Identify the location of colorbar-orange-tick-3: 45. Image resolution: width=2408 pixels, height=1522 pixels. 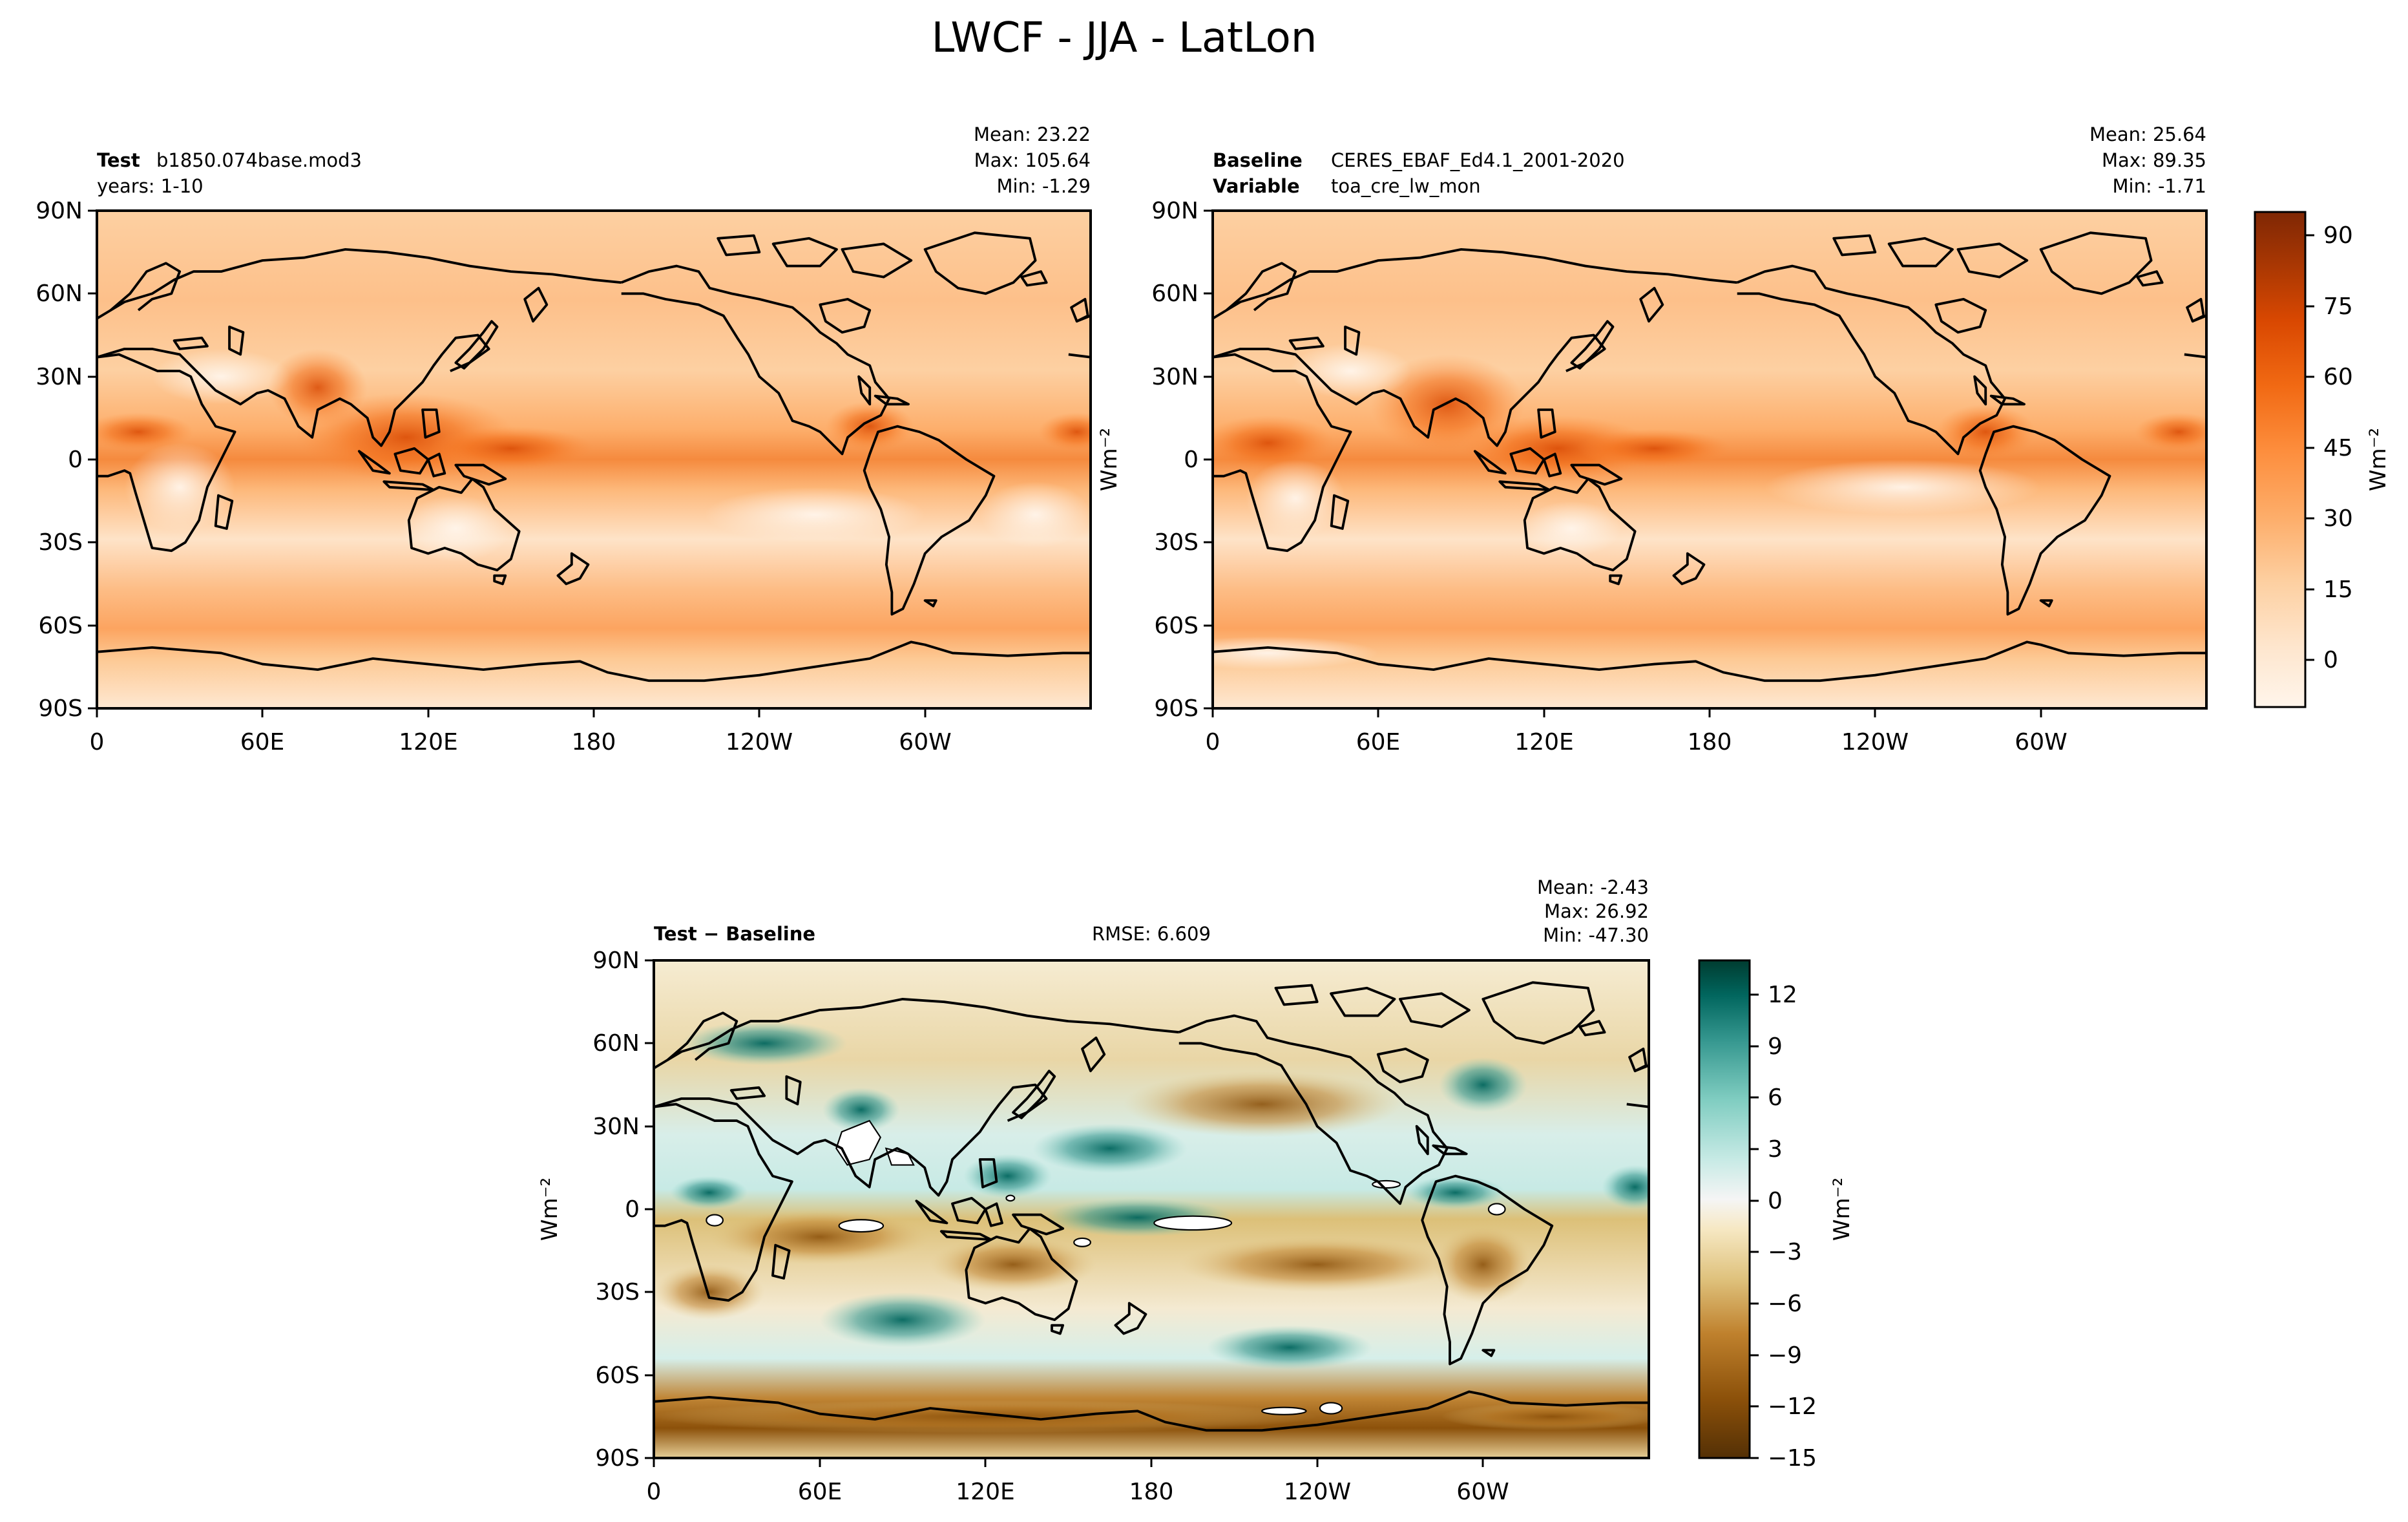
(2338, 448).